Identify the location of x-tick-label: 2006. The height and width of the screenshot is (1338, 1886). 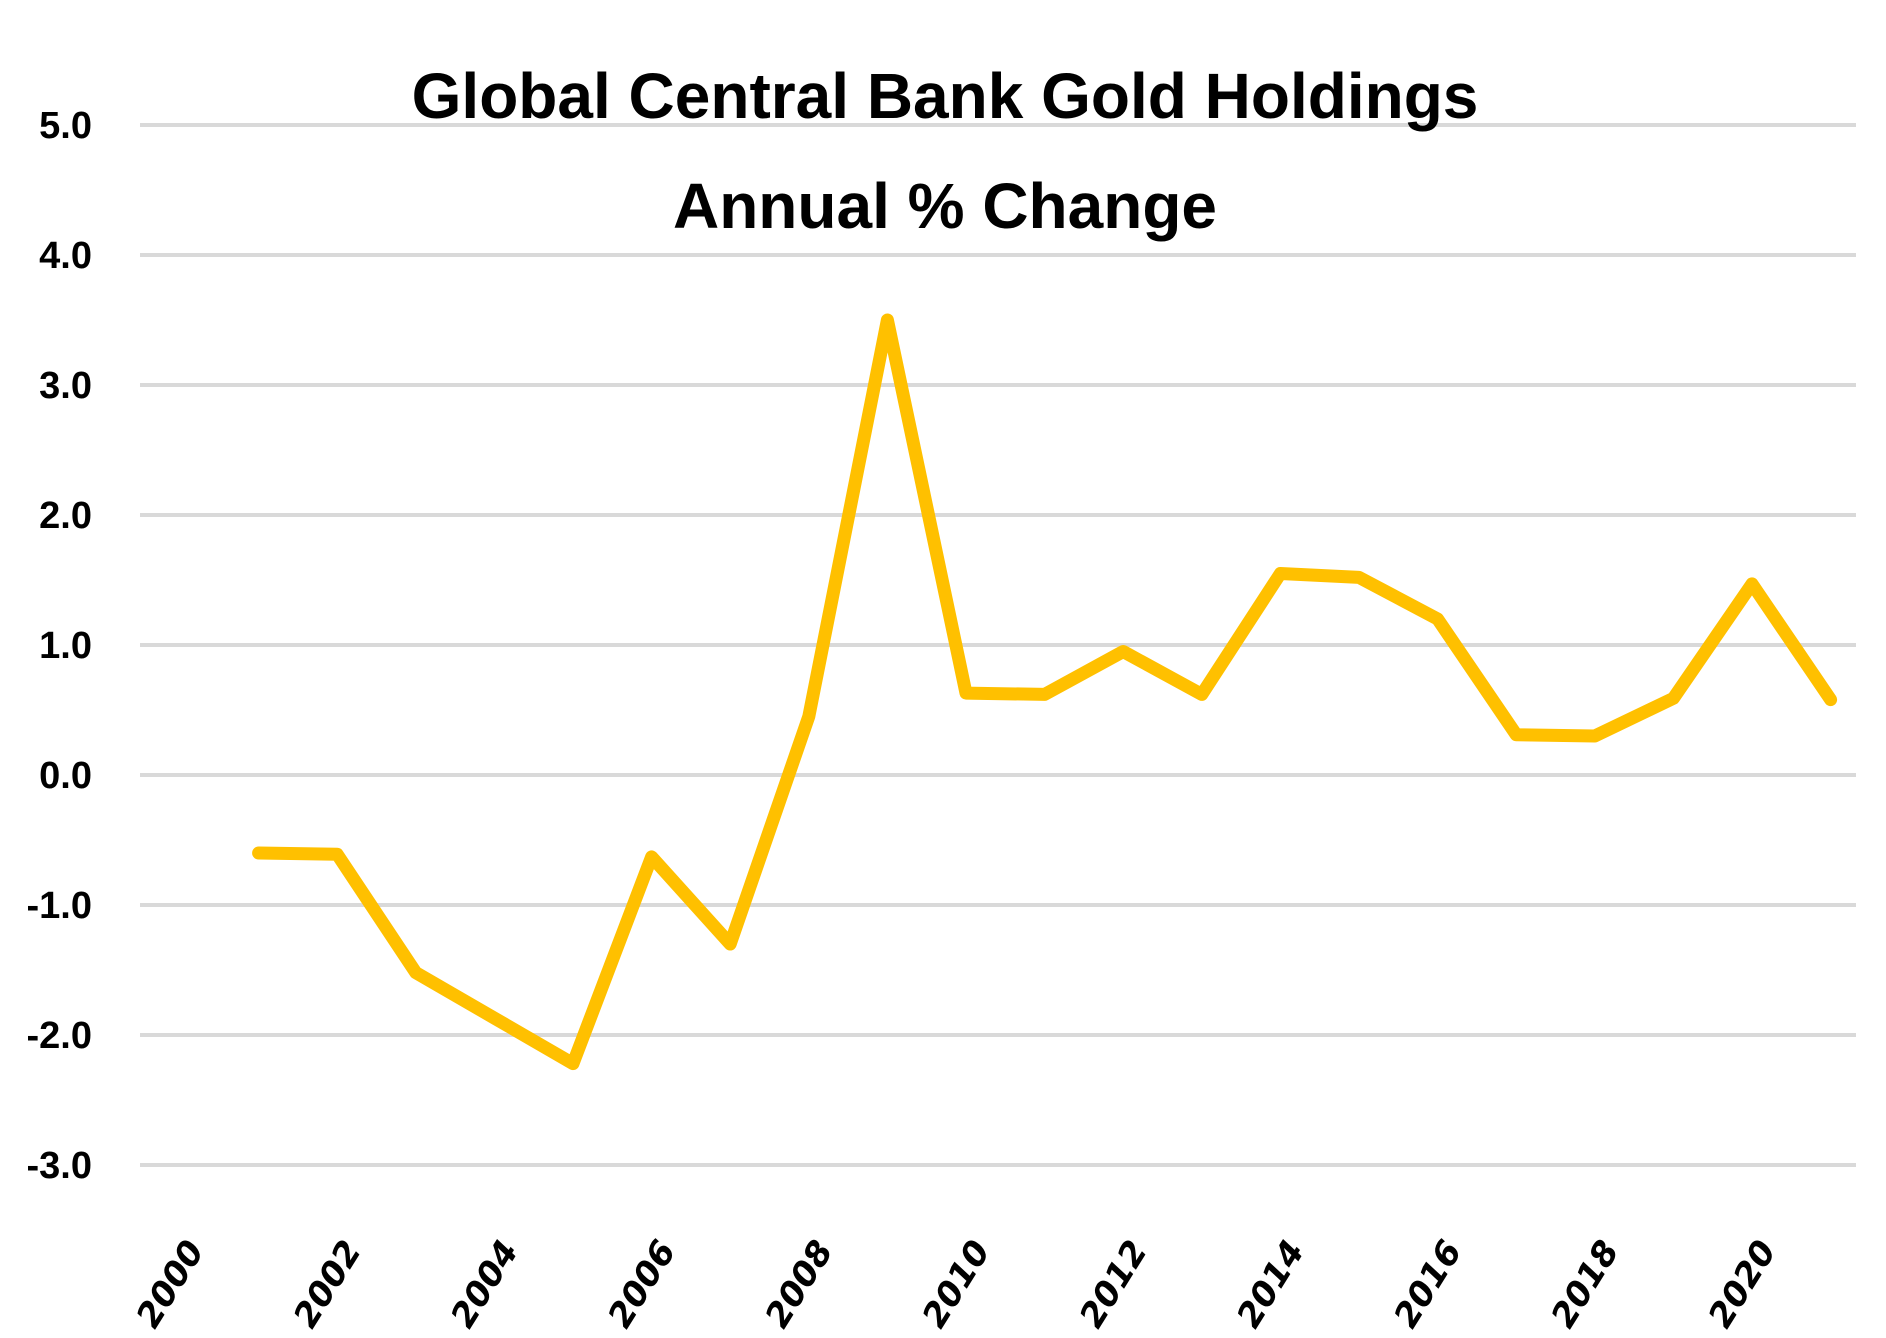
(642, 1283).